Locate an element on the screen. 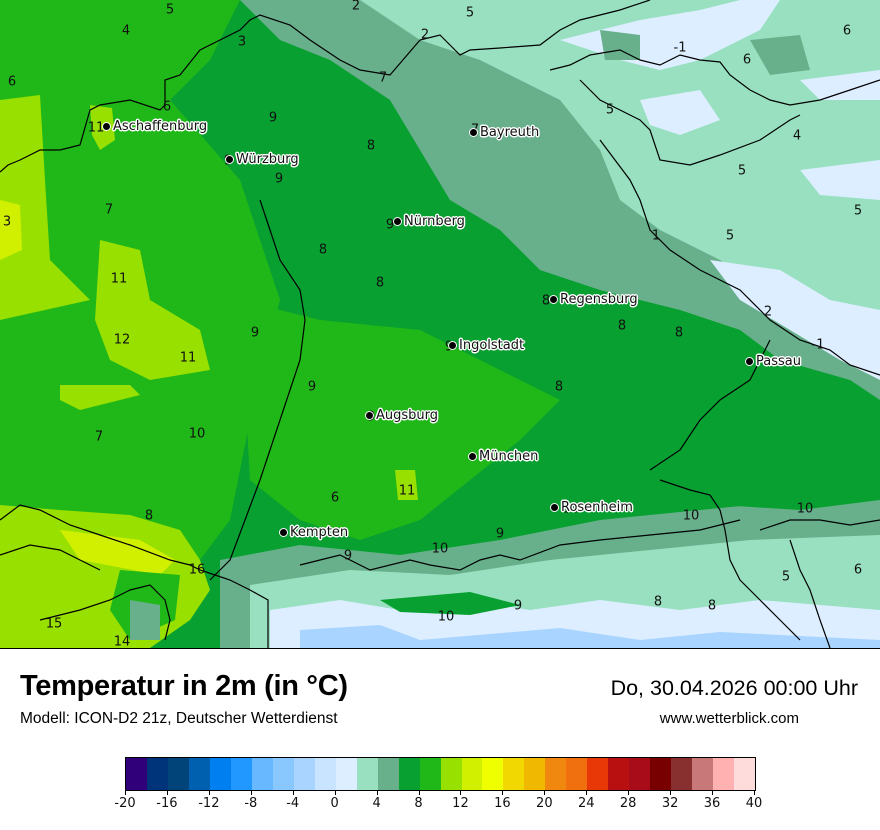 The height and width of the screenshot is (830, 880). temperature-value: 3 is located at coordinates (242, 42).